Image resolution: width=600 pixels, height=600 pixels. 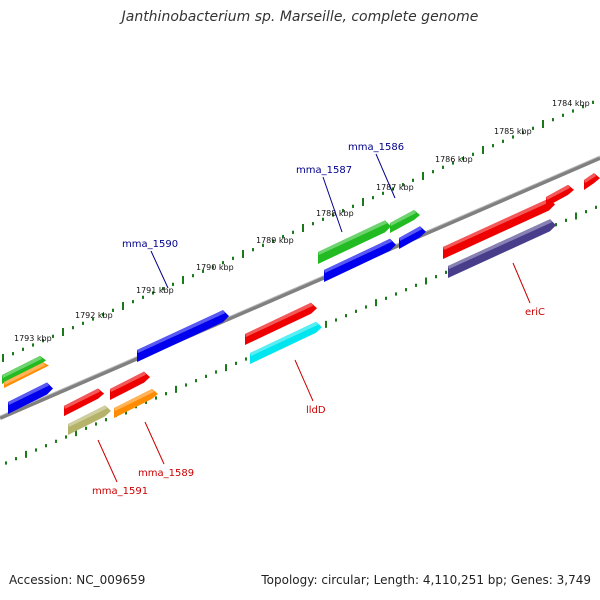 What do you see at coordinates (166, 473) in the screenshot?
I see `gene-label: mma_1589` at bounding box center [166, 473].